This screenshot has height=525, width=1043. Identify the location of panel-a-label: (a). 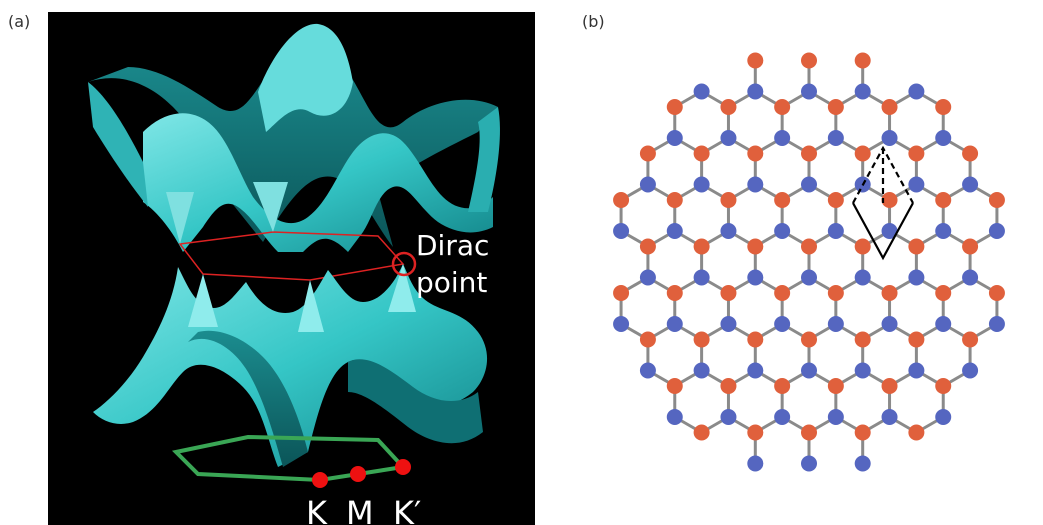
(19, 21).